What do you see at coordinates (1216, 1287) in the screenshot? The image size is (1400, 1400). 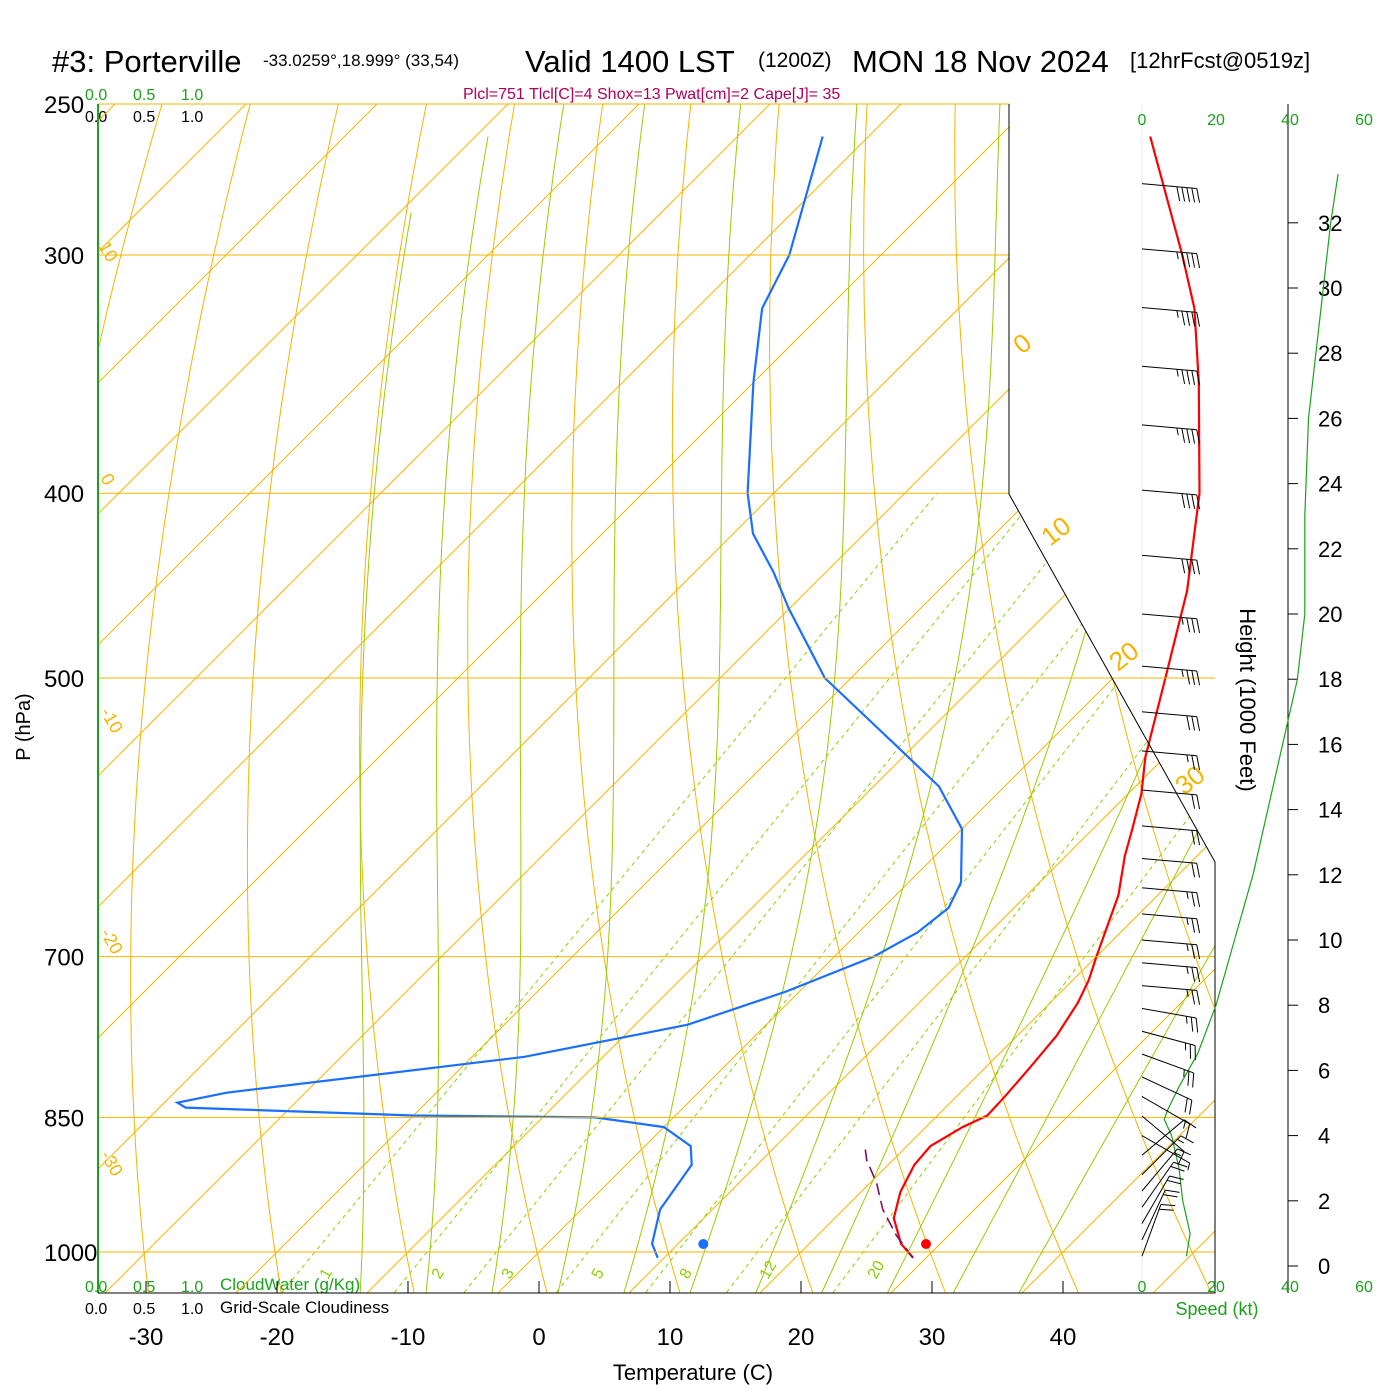 I see `speed-tick-bottom: 20` at bounding box center [1216, 1287].